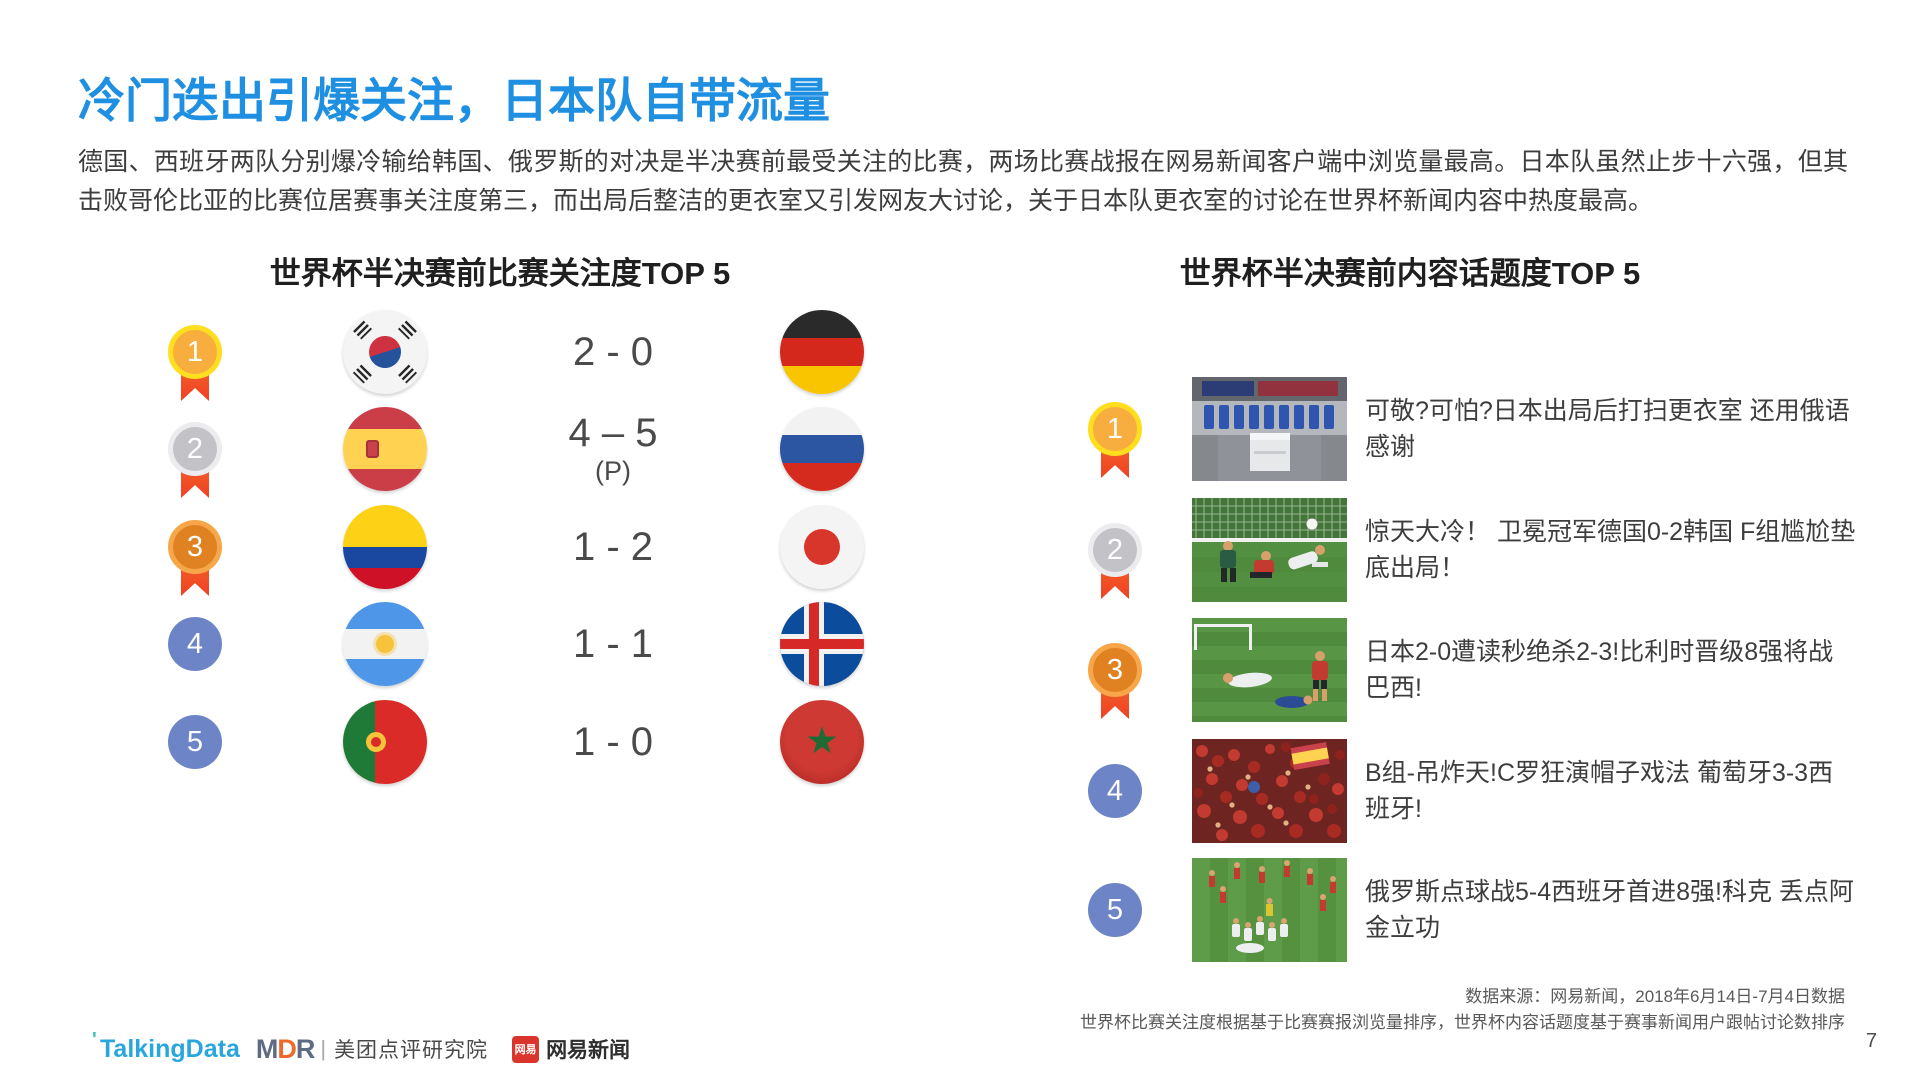 The height and width of the screenshot is (1080, 1921). I want to click on score-cell: 1 - 2, so click(613, 547).